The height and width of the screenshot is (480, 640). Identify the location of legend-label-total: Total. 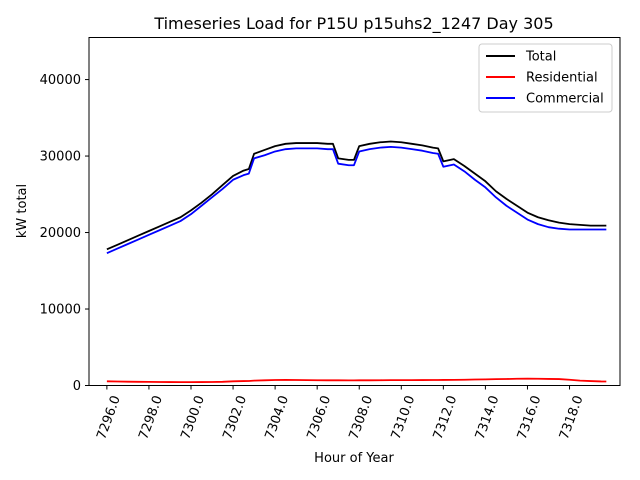
(540, 57).